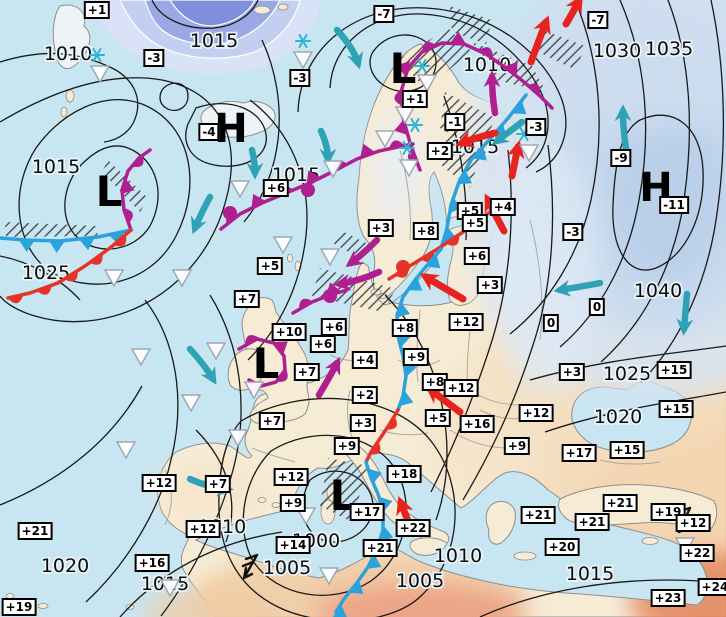 Image resolution: width=726 pixels, height=617 pixels. What do you see at coordinates (136, 190) in the screenshot?
I see `occluded-front` at bounding box center [136, 190].